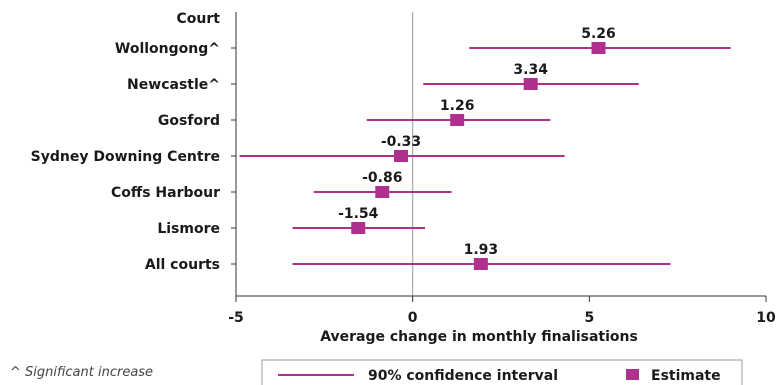  Describe the element at coordinates (173, 85) in the screenshot. I see `category-label: Newcastle^` at that location.